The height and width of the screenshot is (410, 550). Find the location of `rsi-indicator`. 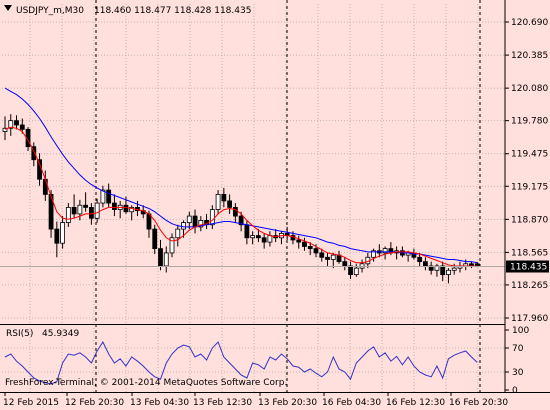

rsi-indicator is located at coordinates (241, 362).